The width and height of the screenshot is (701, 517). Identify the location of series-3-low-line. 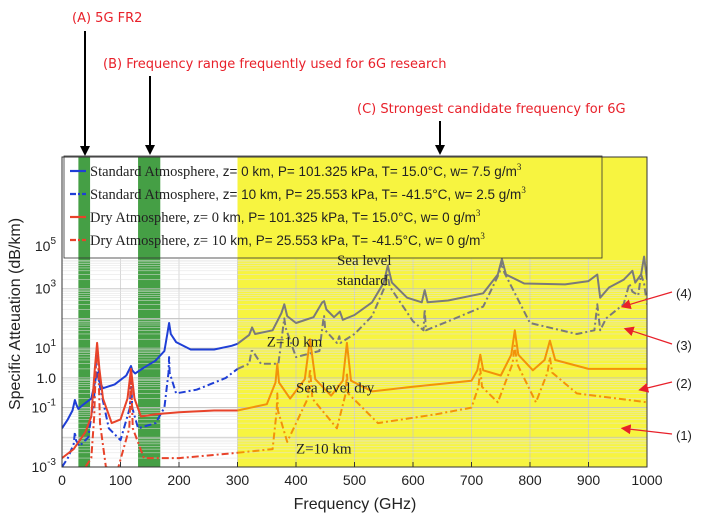
(150, 400).